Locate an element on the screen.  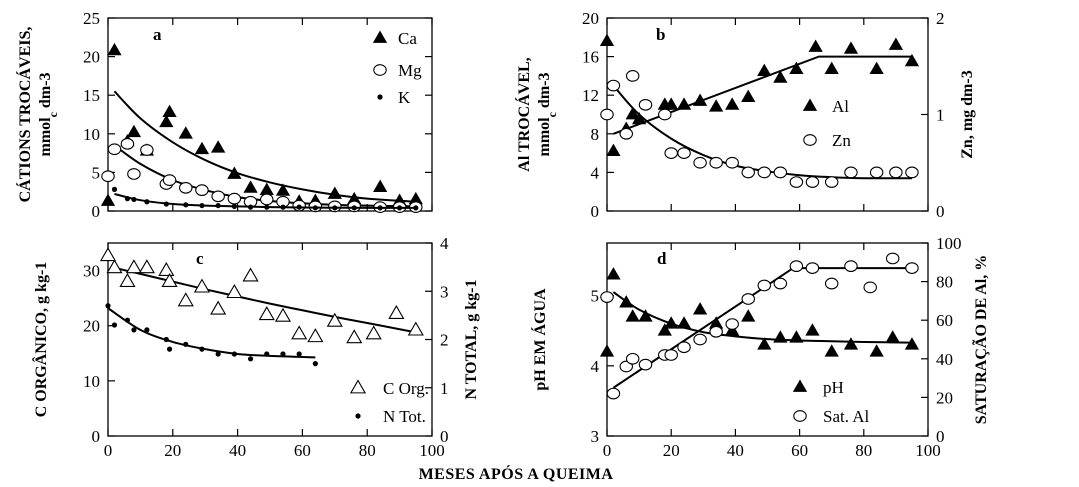
y-tick-label: 4 is located at coordinates (595, 172).